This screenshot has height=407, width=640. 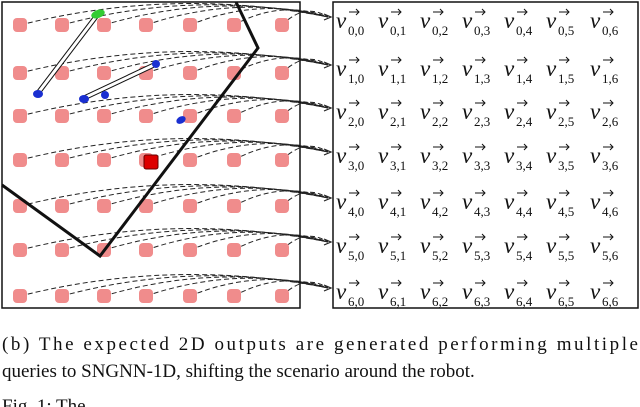 What do you see at coordinates (566, 121) in the screenshot?
I see `output-index: 2,5` at bounding box center [566, 121].